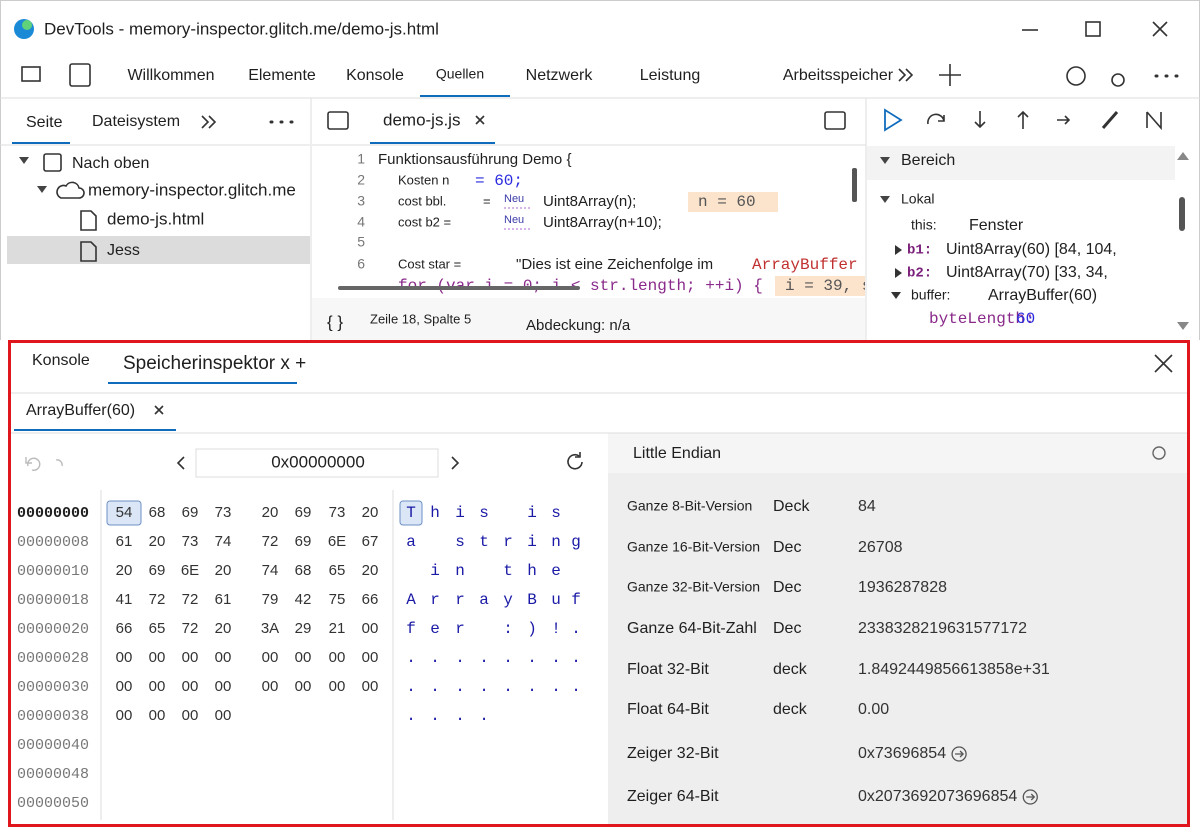 The height and width of the screenshot is (838, 1200). What do you see at coordinates (53, 600) in the screenshot?
I see `row-address: 00000018` at bounding box center [53, 600].